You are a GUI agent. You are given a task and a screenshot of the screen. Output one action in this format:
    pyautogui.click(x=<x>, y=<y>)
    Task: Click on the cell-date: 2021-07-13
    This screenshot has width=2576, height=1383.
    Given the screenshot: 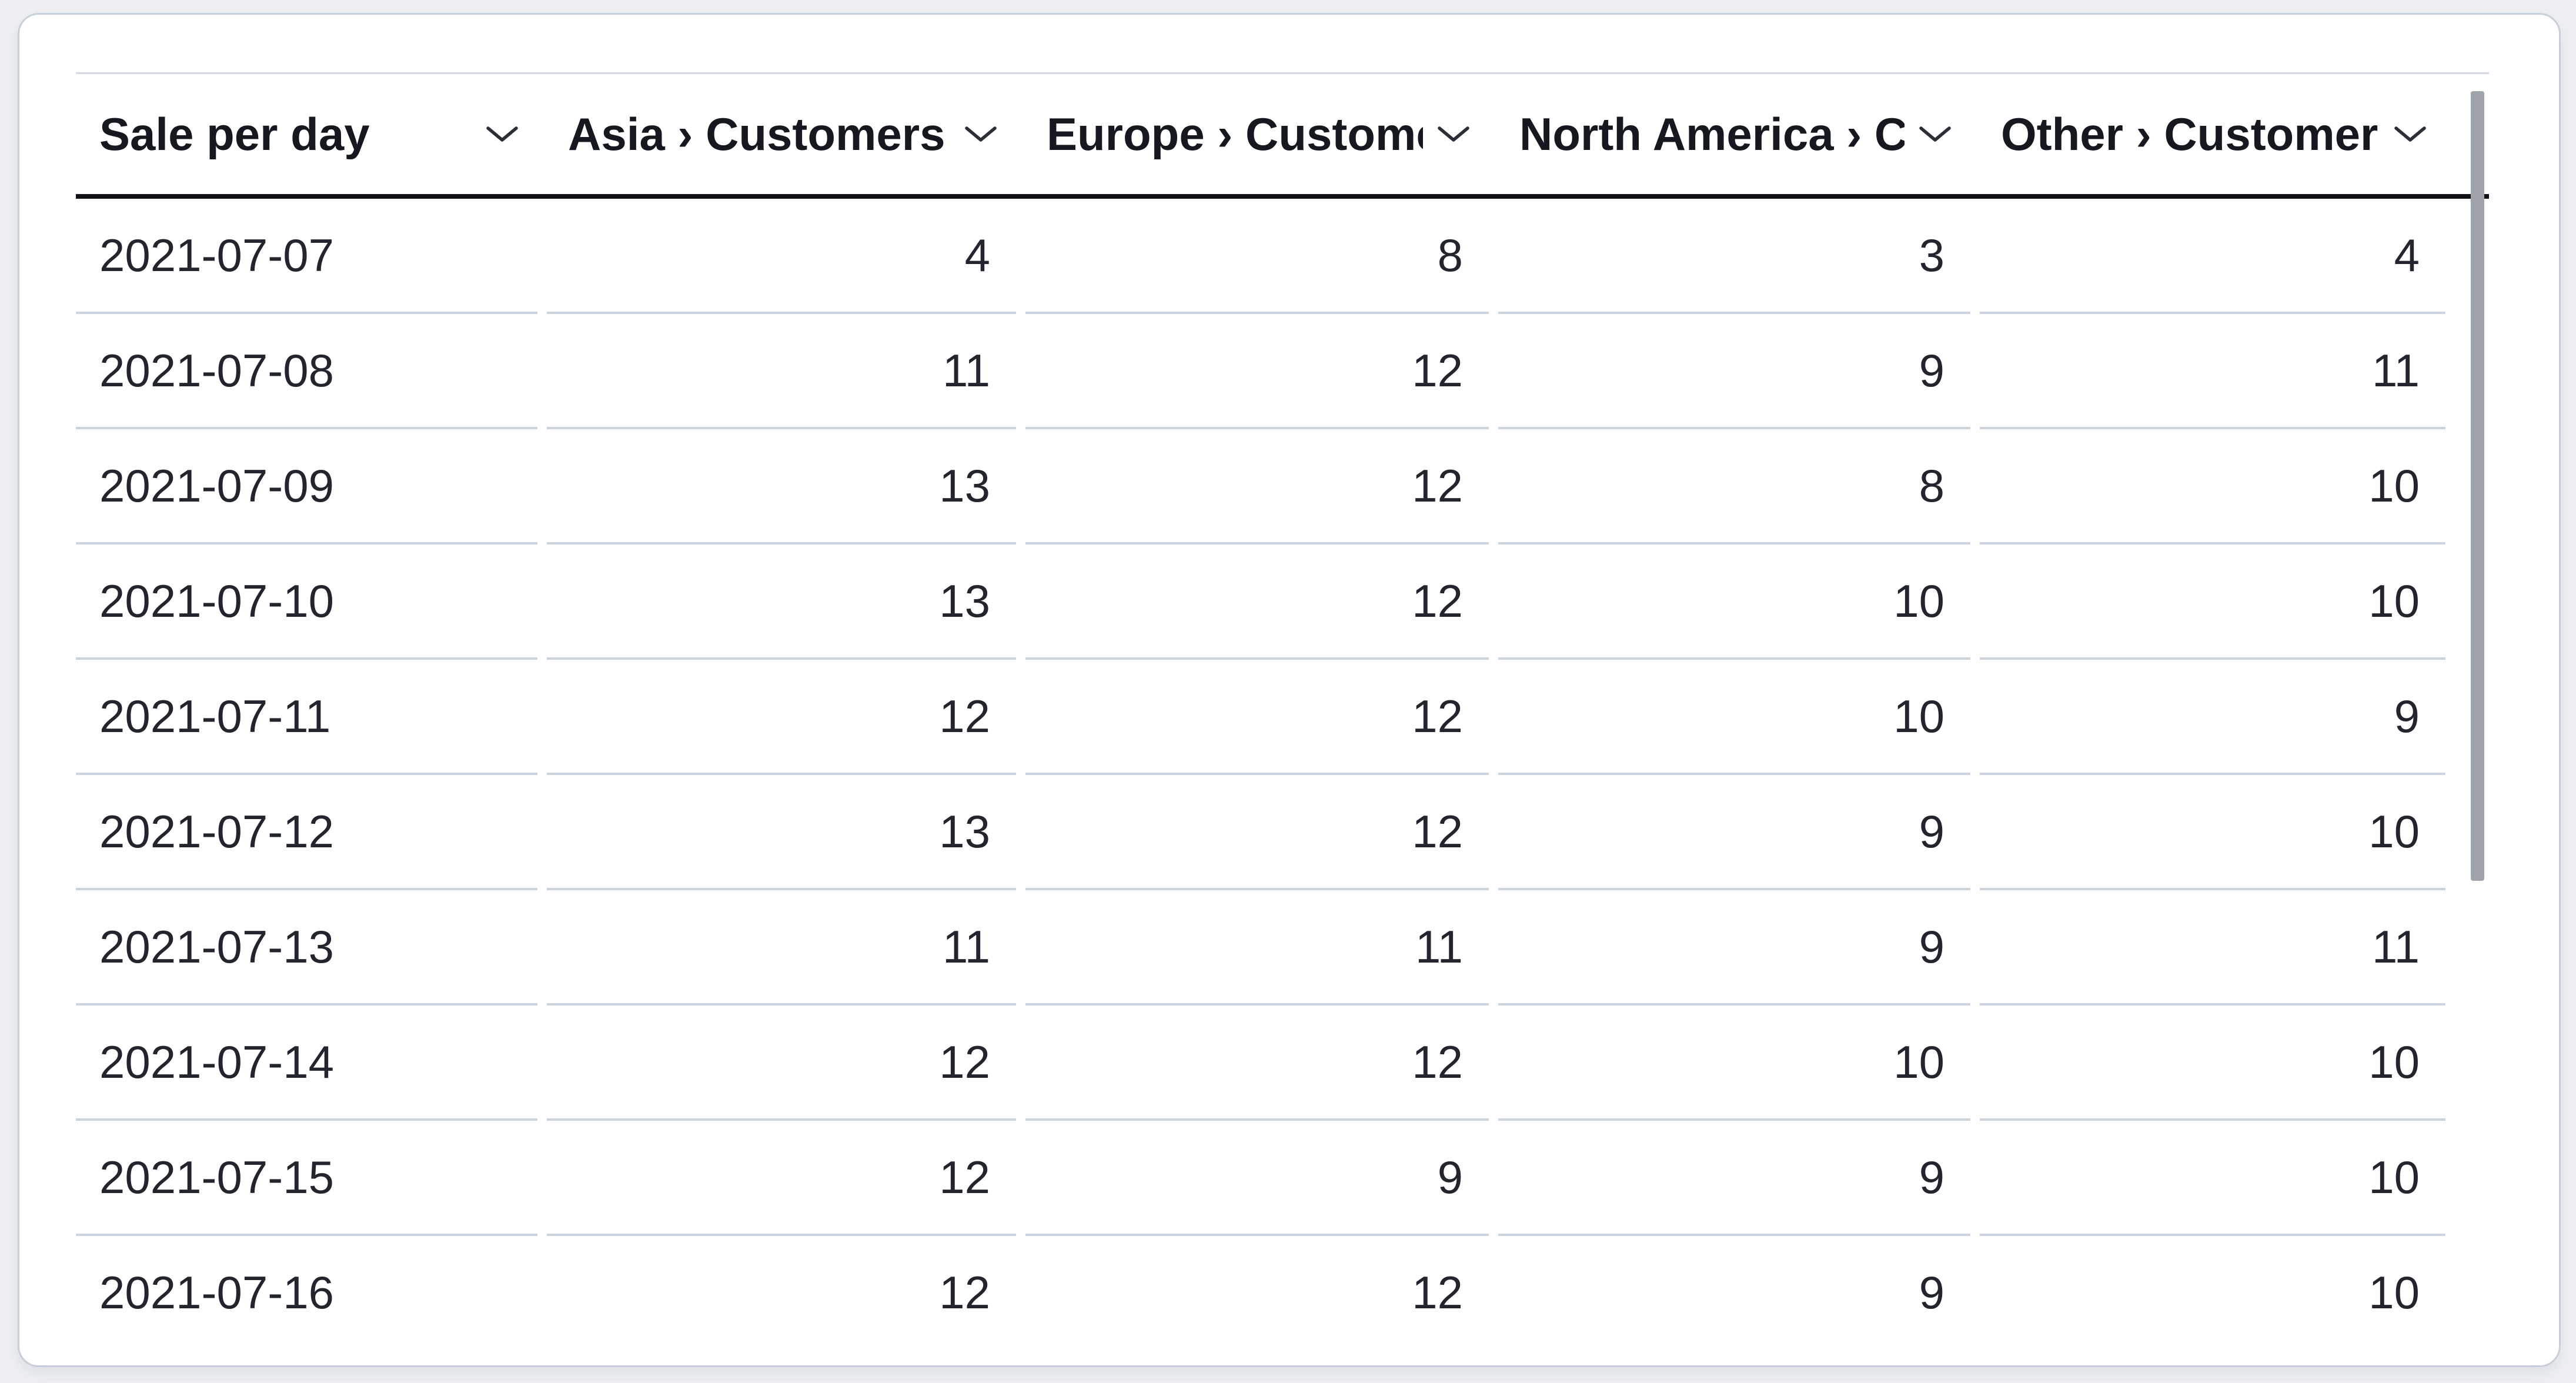 What is the action you would take?
    pyautogui.click(x=306, y=947)
    